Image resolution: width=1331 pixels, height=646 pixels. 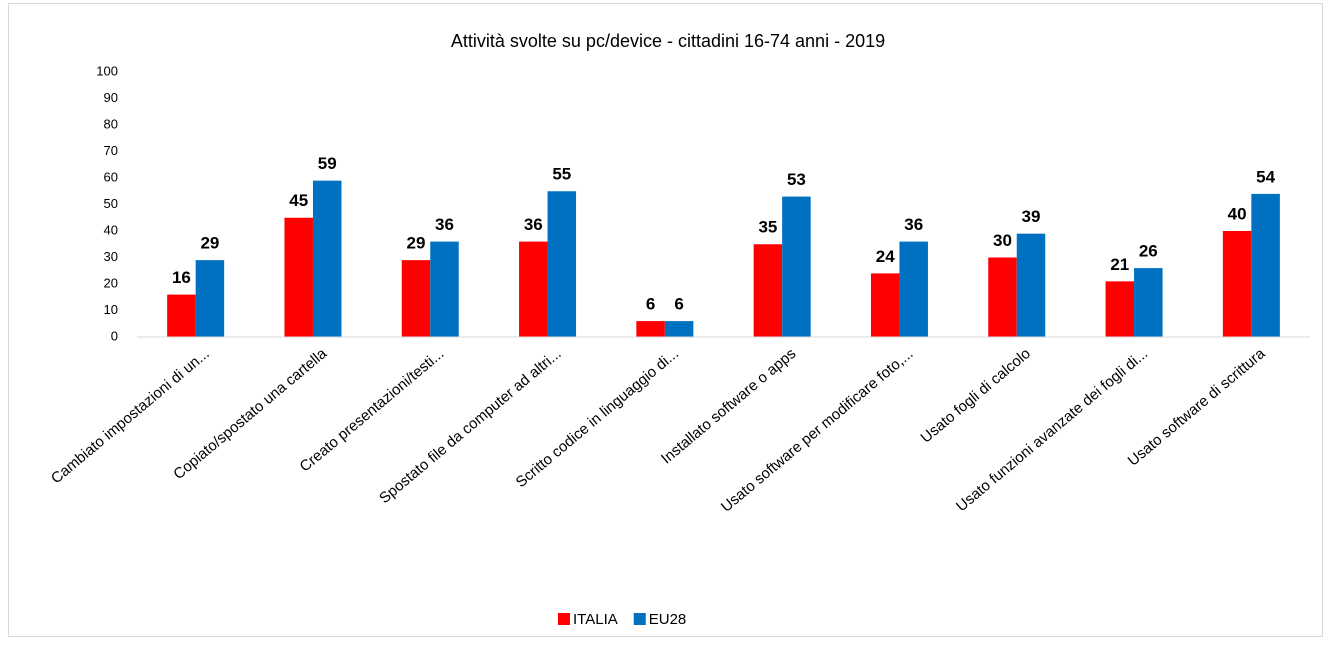 What do you see at coordinates (298, 200) in the screenshot?
I see `value-label: 45` at bounding box center [298, 200].